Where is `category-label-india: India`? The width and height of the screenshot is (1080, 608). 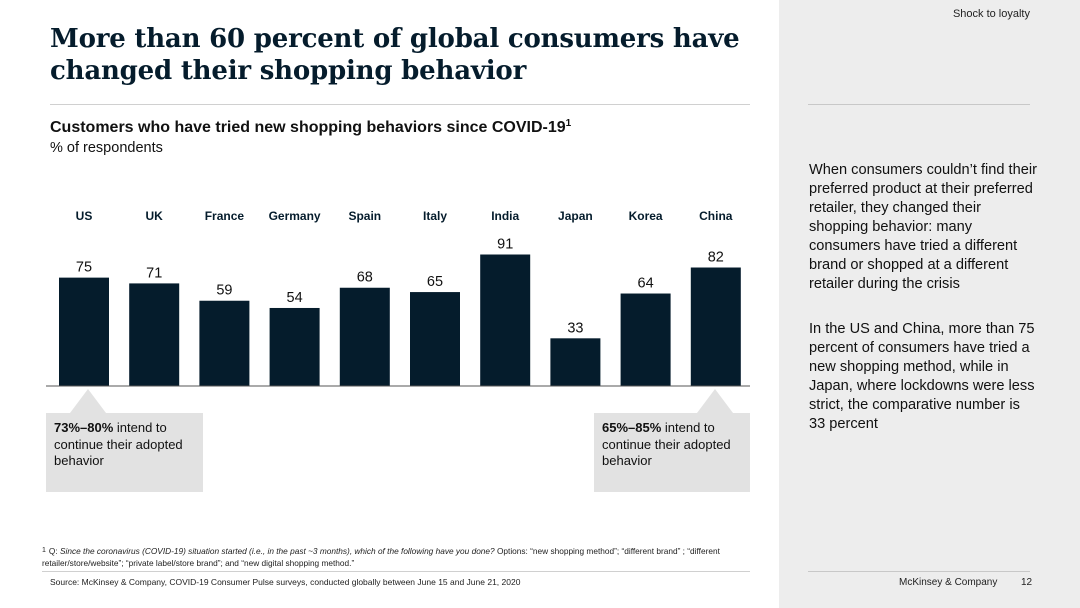 category-label-india: India is located at coordinates (505, 216).